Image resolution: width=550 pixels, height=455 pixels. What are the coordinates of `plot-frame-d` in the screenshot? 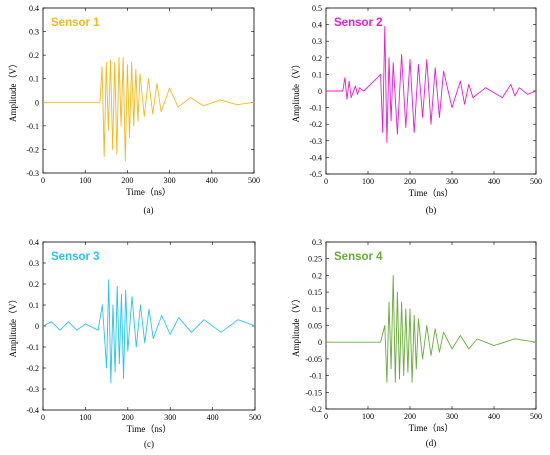 It's located at (431, 325).